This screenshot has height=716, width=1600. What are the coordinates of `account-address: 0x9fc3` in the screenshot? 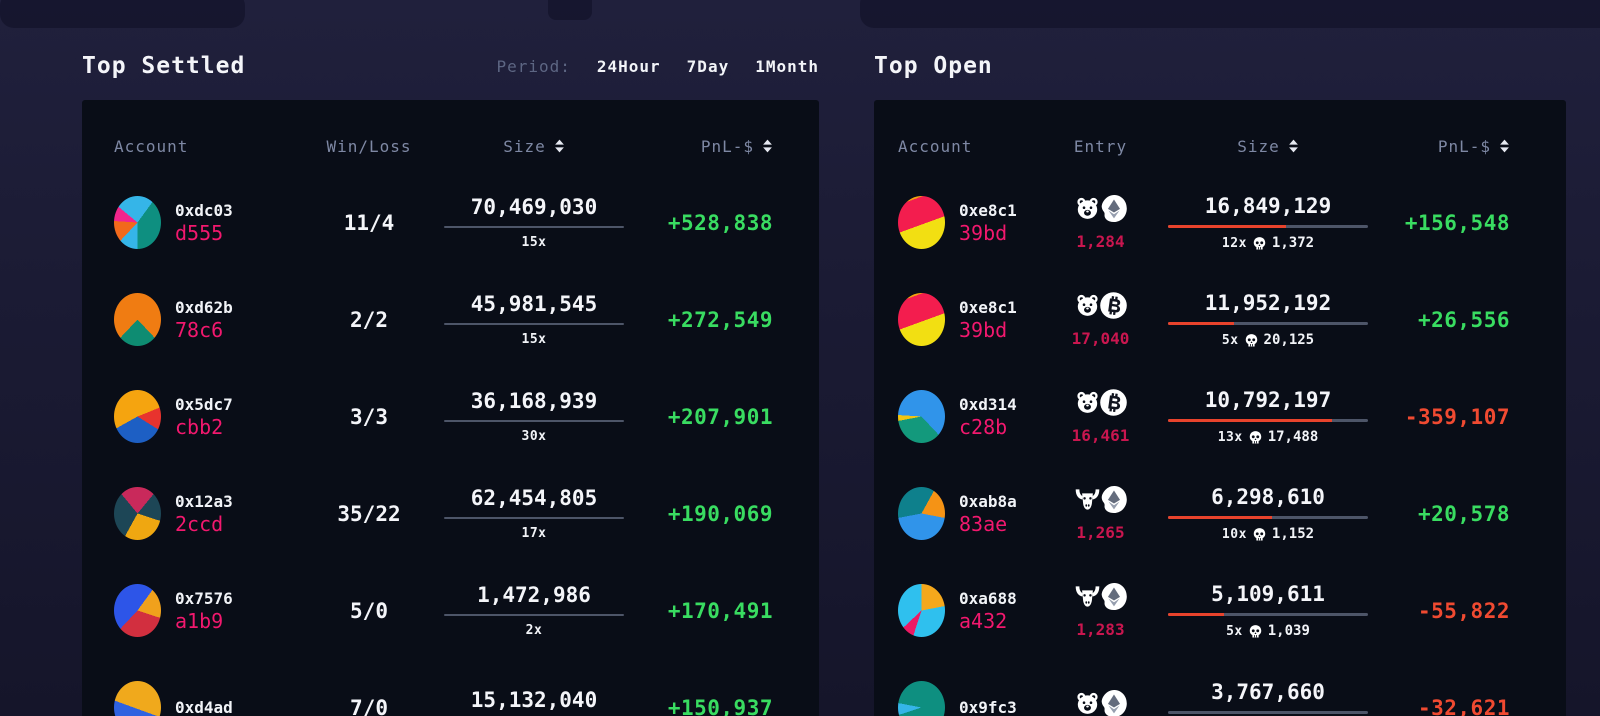 It's located at (988, 706).